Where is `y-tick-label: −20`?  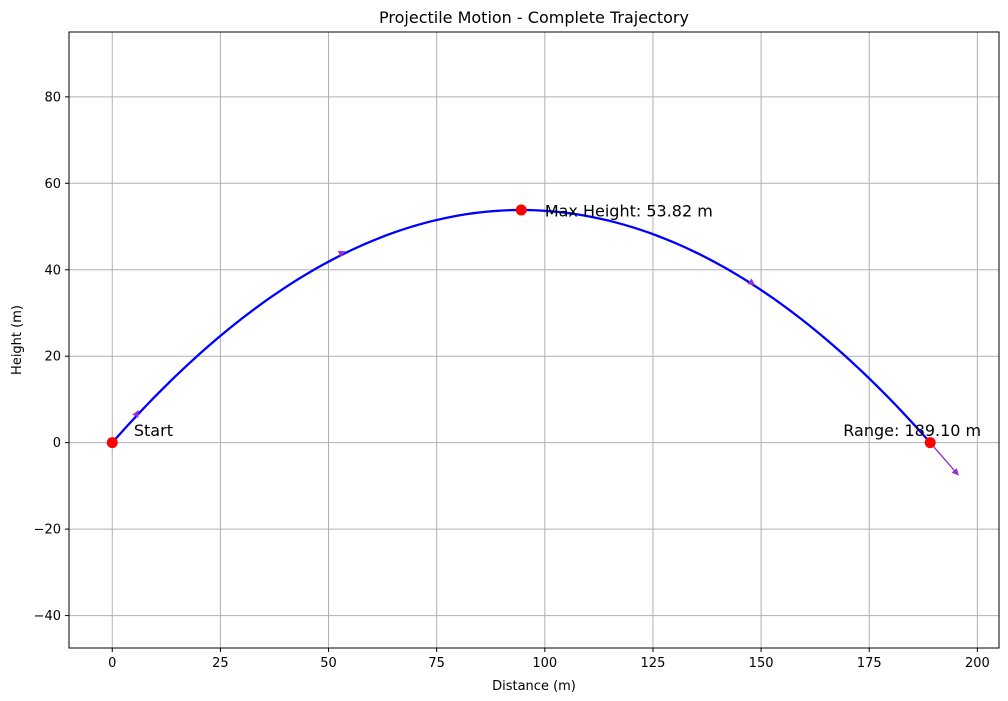 y-tick-label: −20 is located at coordinates (47, 530).